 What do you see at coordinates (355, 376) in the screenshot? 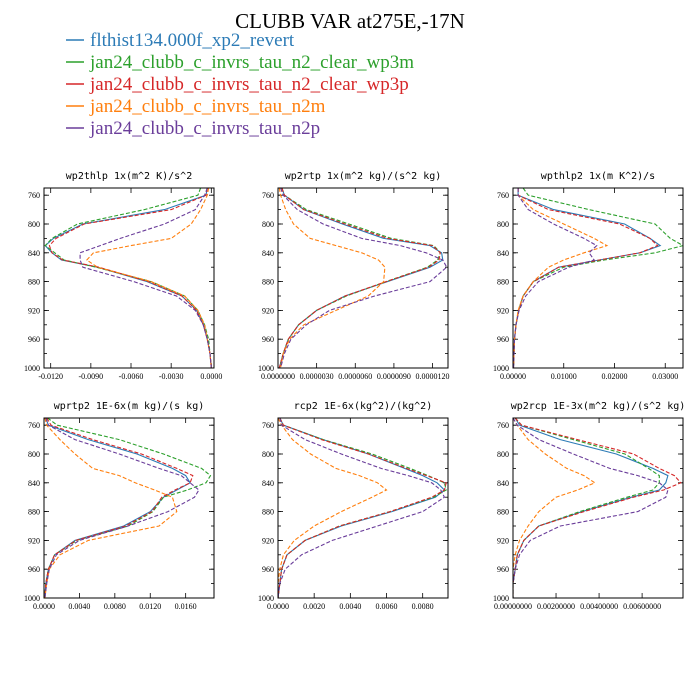
I see `x-tick-label: 0.0000060` at bounding box center [355, 376].